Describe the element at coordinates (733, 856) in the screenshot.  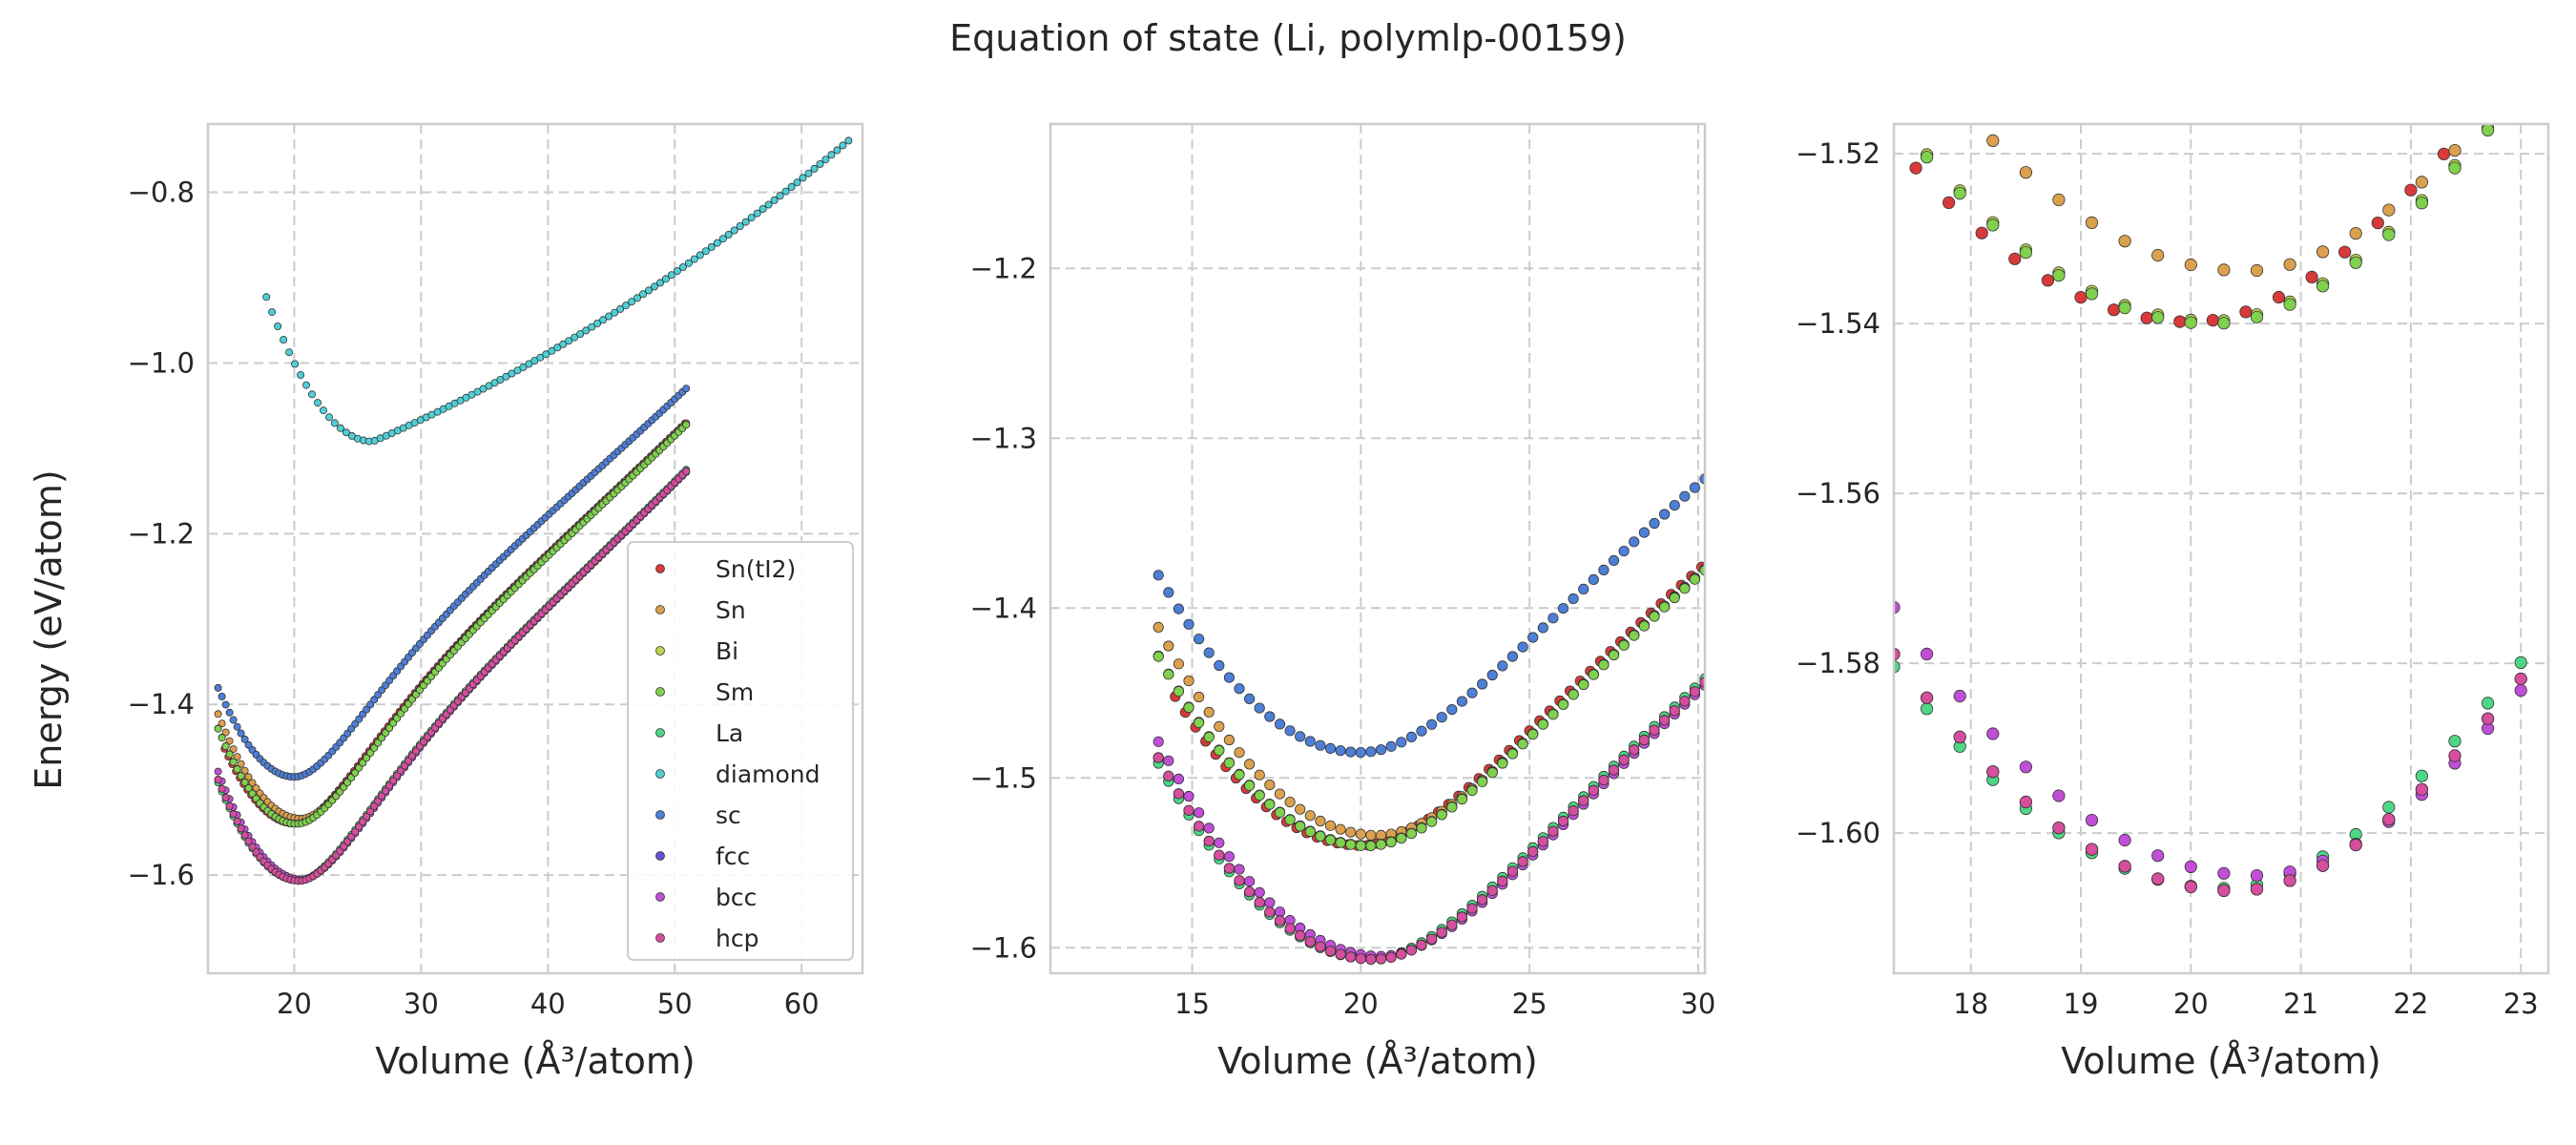
I see `legend-label-fcc: fcc` at that location.